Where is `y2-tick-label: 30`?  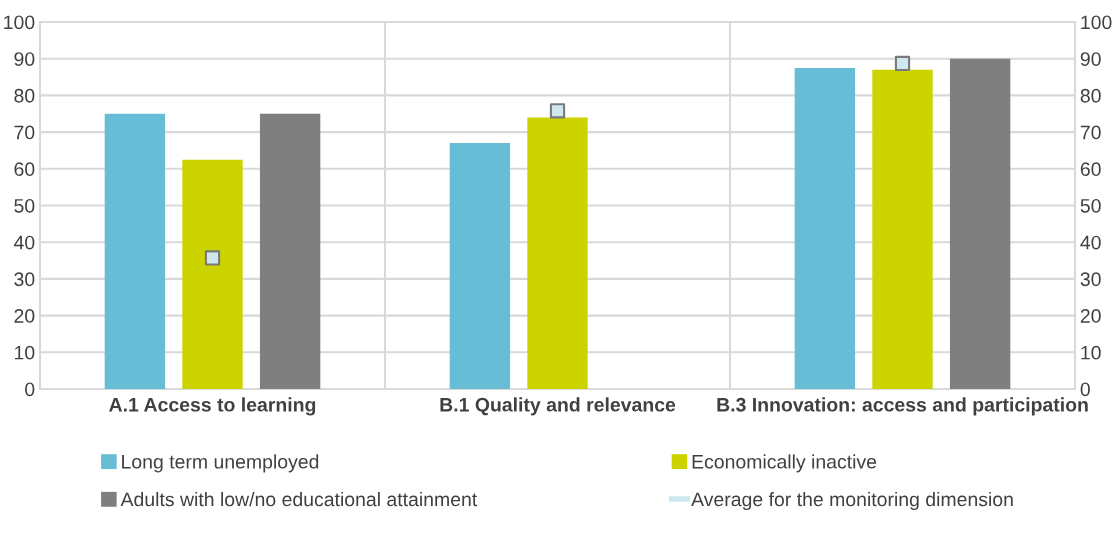
y2-tick-label: 30 is located at coordinates (1090, 279).